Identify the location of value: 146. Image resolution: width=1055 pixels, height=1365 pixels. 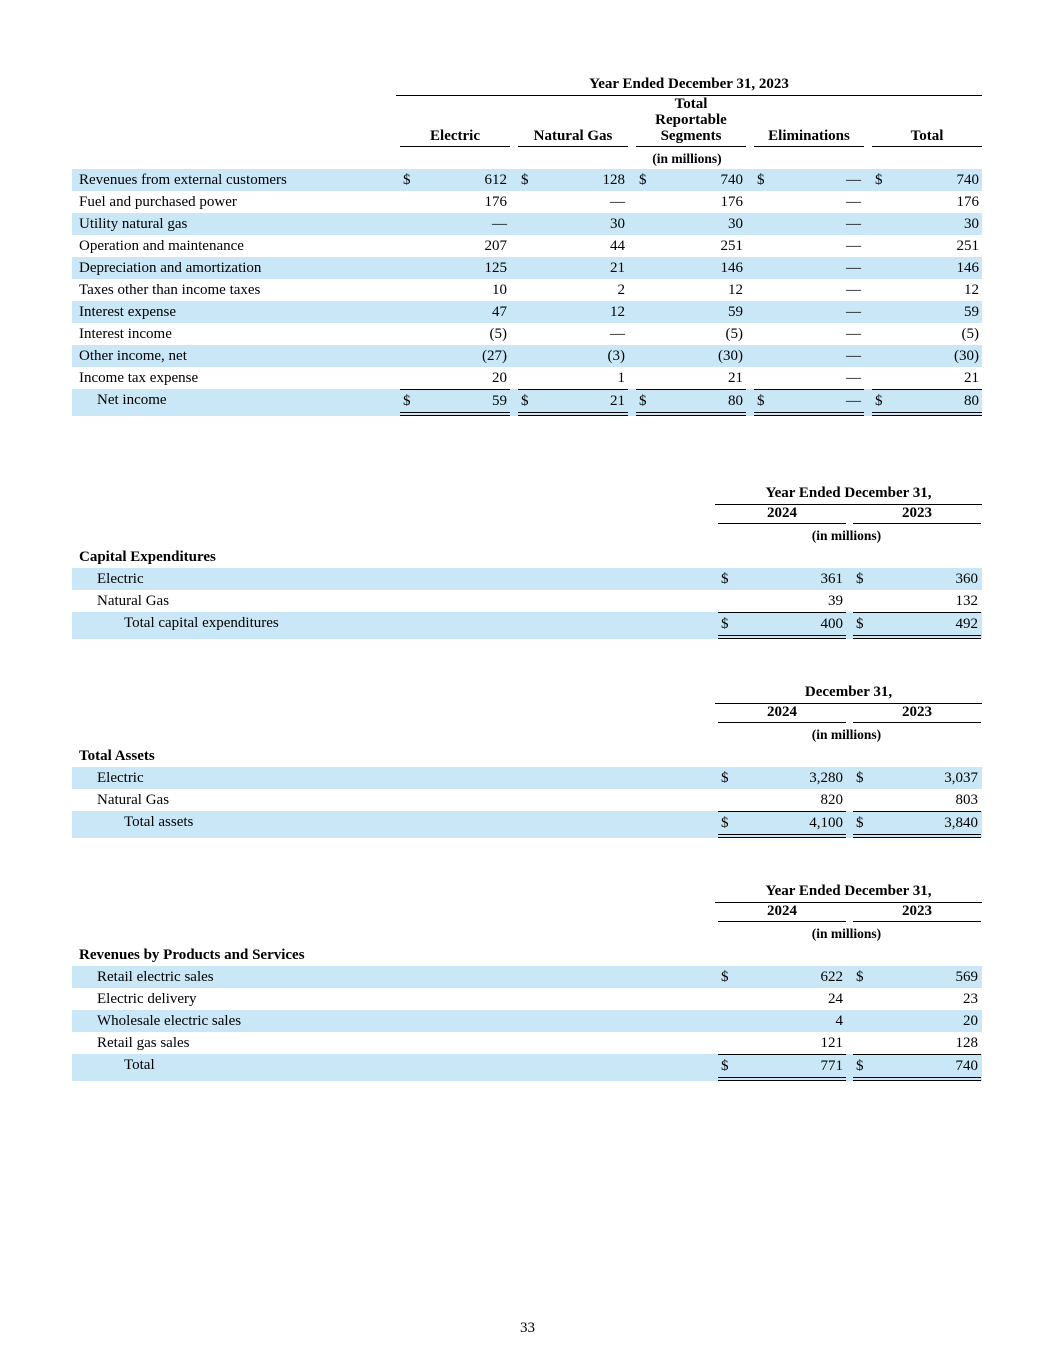
(732, 268).